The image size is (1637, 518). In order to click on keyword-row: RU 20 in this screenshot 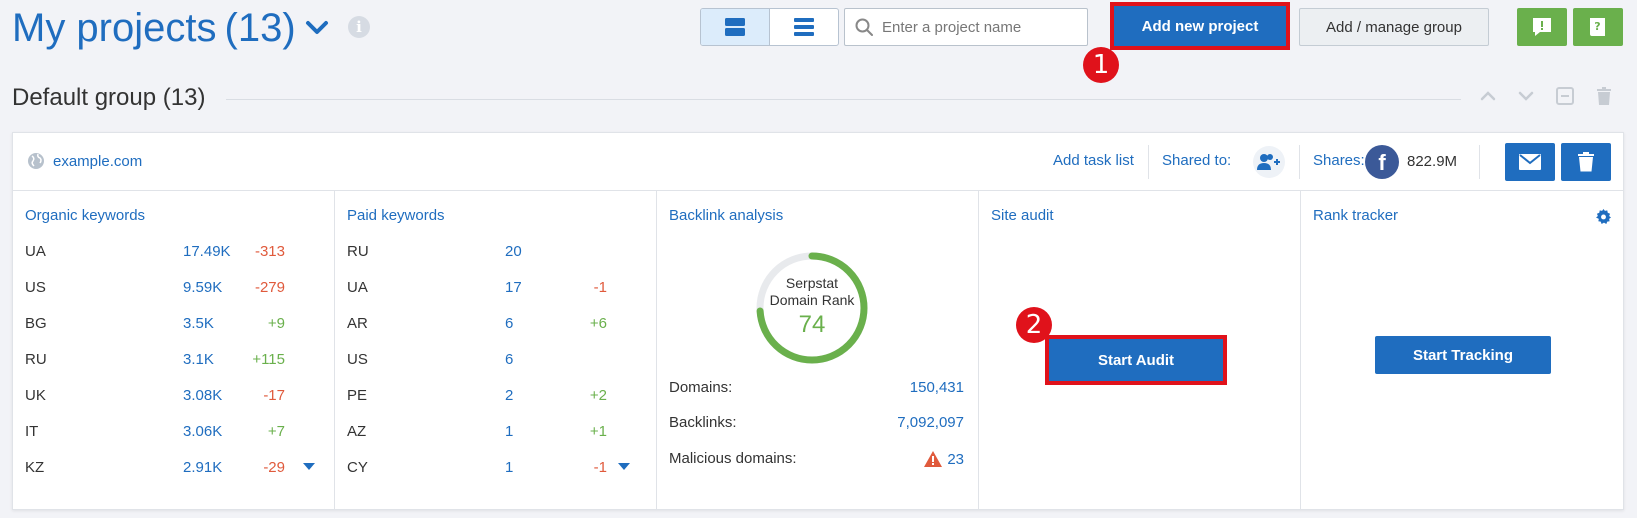, I will do `click(487, 253)`.